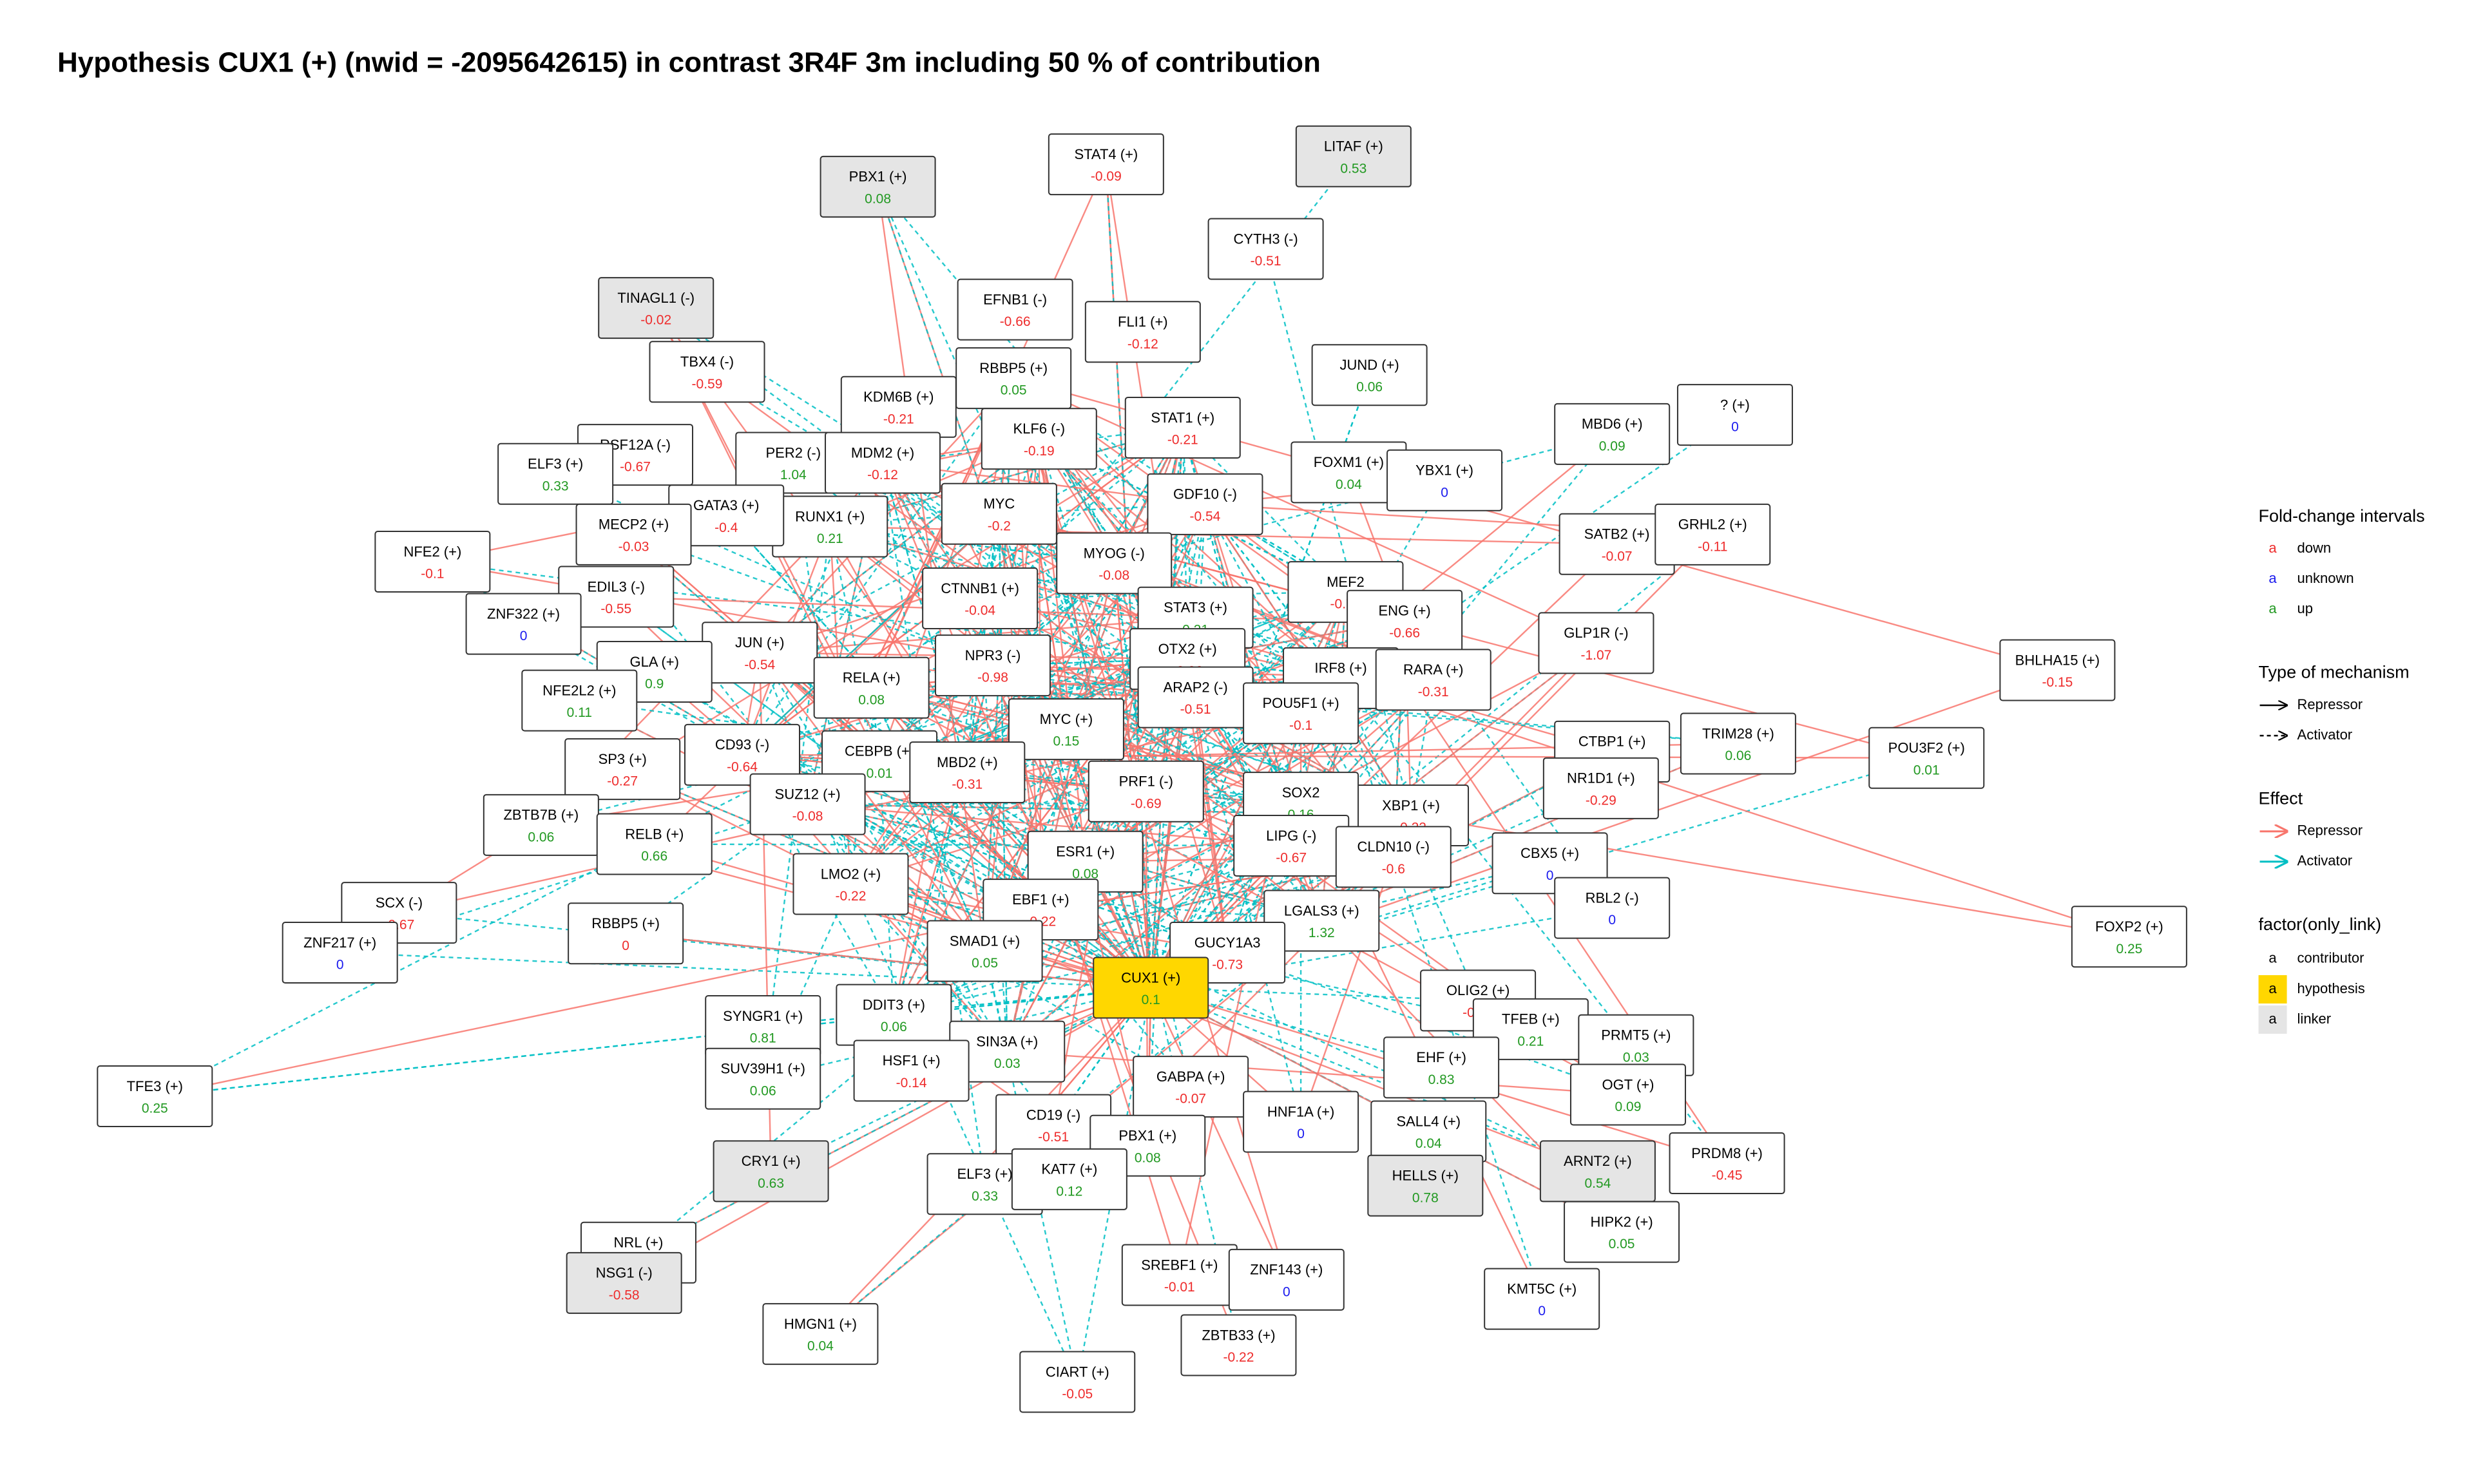 This screenshot has width=2474, height=1484. What do you see at coordinates (762, 1069) in the screenshot?
I see `node-label: SUV39H1 (+)` at bounding box center [762, 1069].